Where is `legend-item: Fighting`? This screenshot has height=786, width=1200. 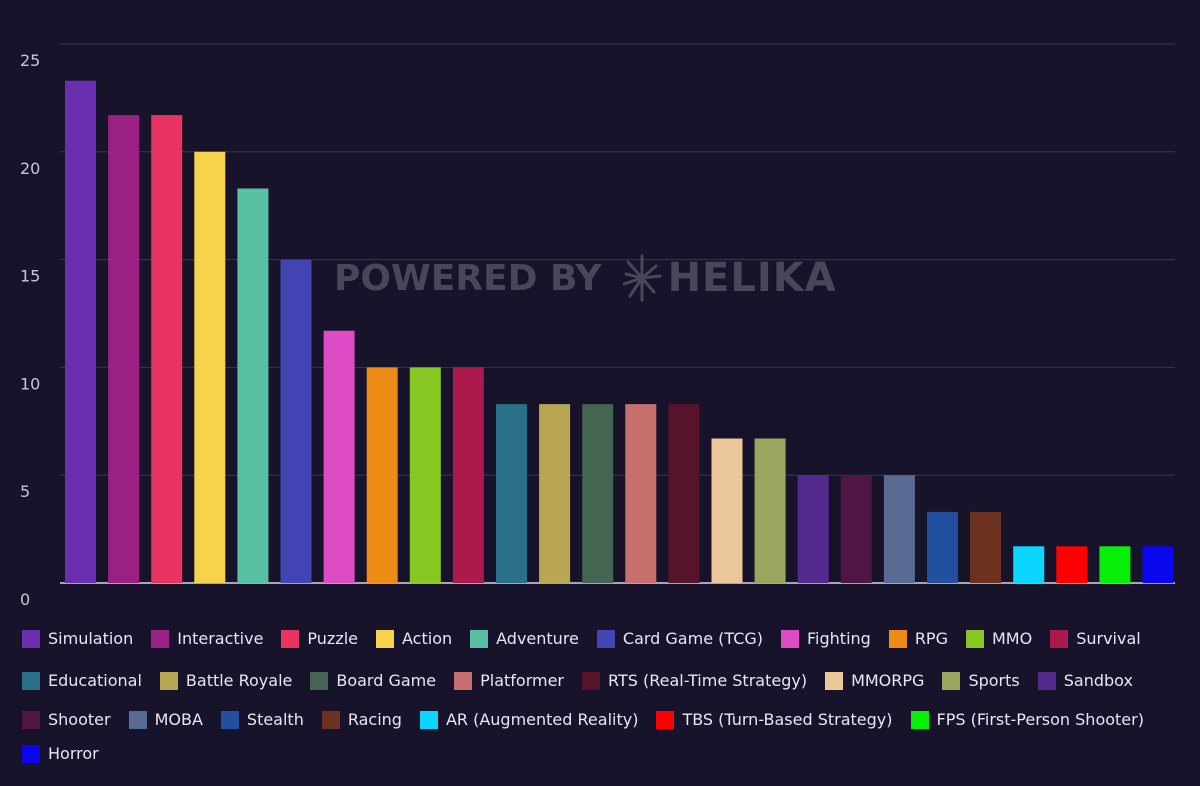 legend-item: Fighting is located at coordinates (826, 638).